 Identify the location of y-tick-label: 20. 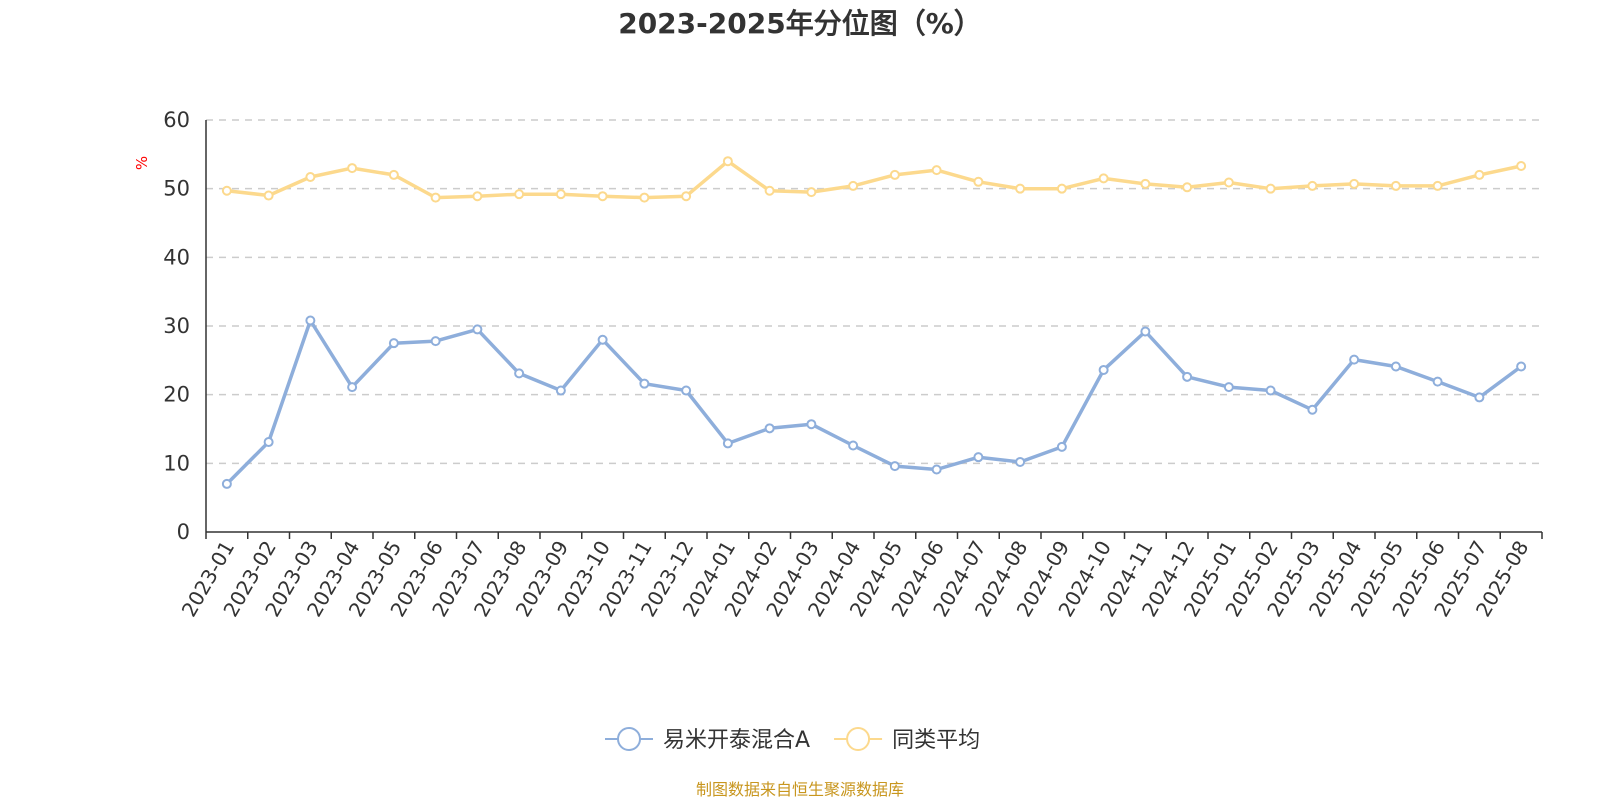
(176, 395).